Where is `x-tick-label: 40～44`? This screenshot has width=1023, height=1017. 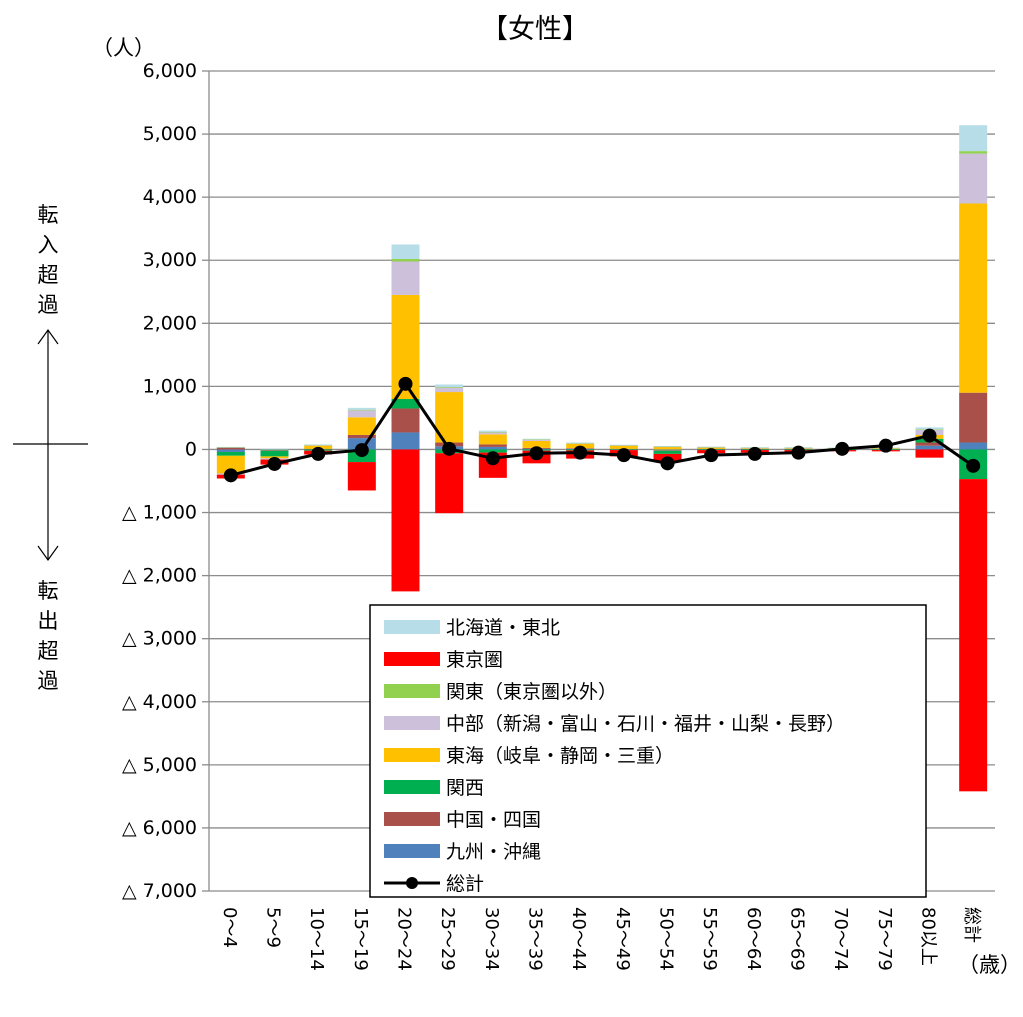
x-tick-label: 40～44 is located at coordinates (578, 939).